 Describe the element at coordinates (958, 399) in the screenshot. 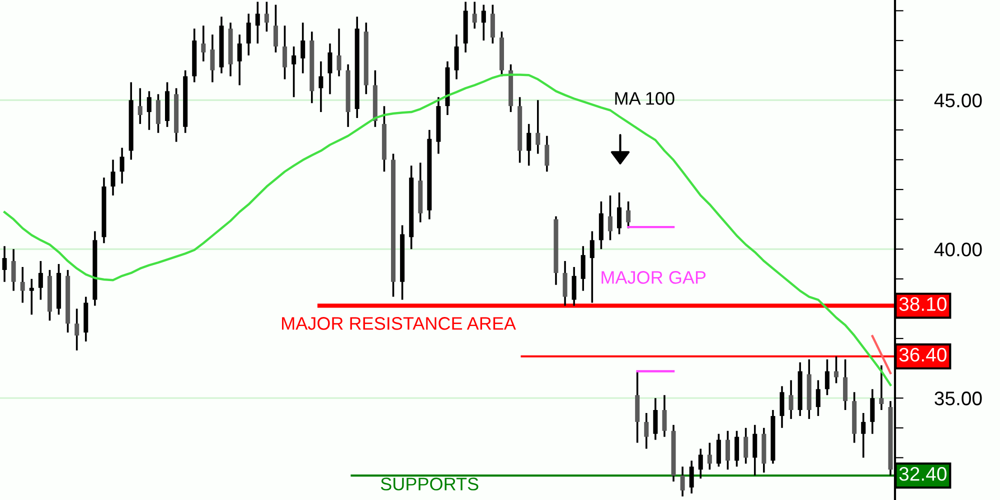

I see `y-tick-label: 35.00` at that location.